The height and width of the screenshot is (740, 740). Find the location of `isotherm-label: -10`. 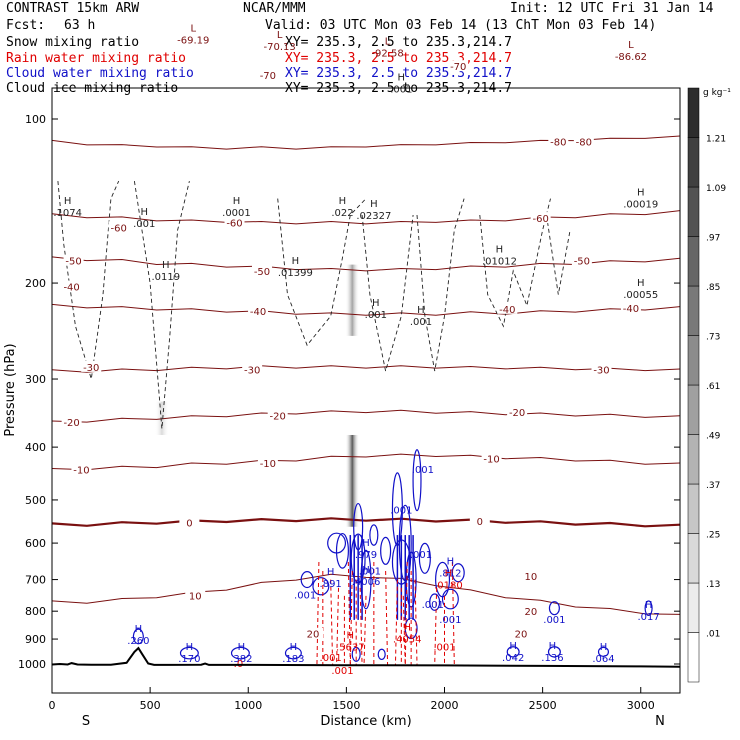

isotherm-label: -10 is located at coordinates (268, 464).